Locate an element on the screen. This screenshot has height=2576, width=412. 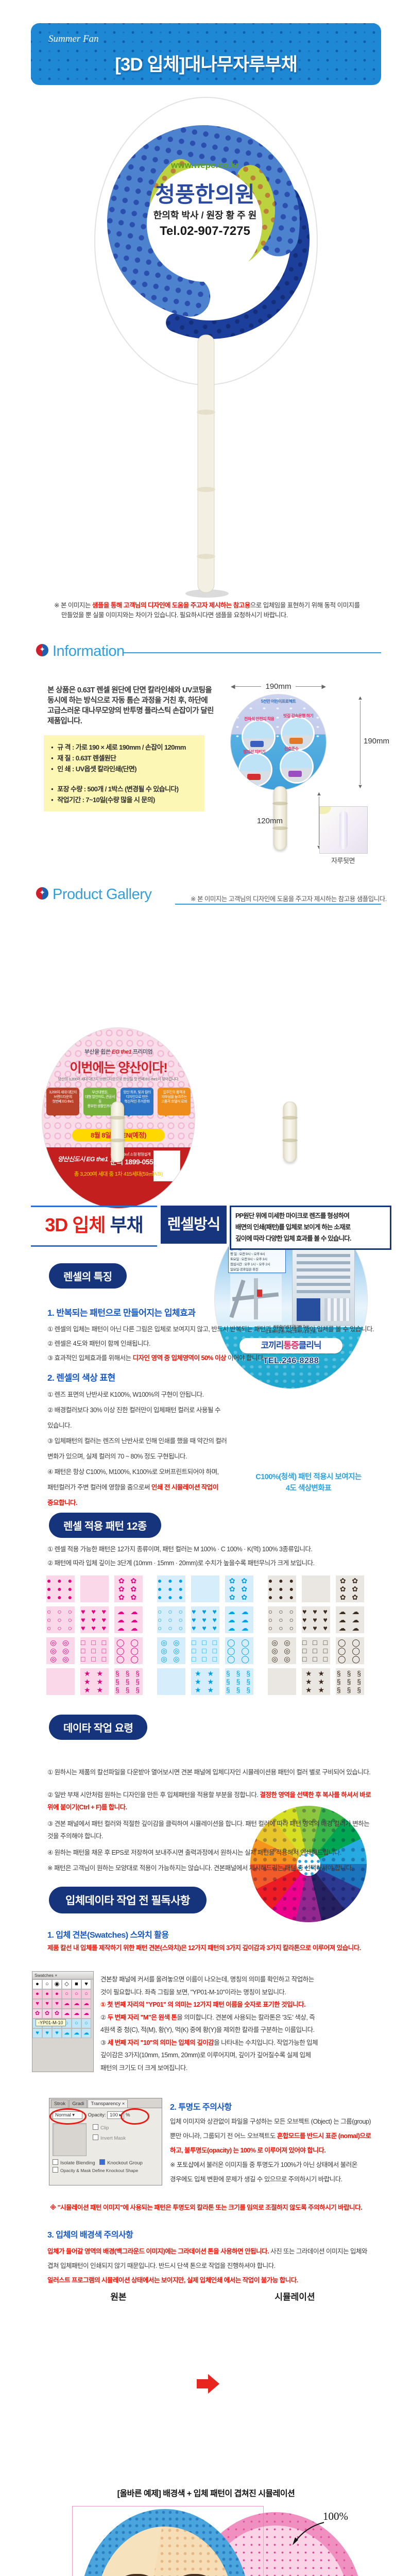
fan-tel: Tel.02-907-7275 is located at coordinates (205, 231).